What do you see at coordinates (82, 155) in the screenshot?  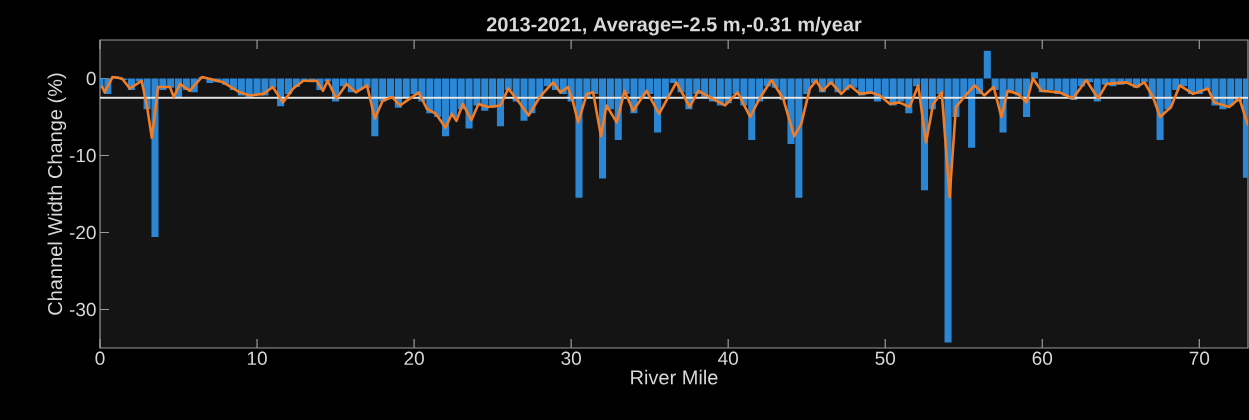 I see `y-tick-label: -10` at bounding box center [82, 155].